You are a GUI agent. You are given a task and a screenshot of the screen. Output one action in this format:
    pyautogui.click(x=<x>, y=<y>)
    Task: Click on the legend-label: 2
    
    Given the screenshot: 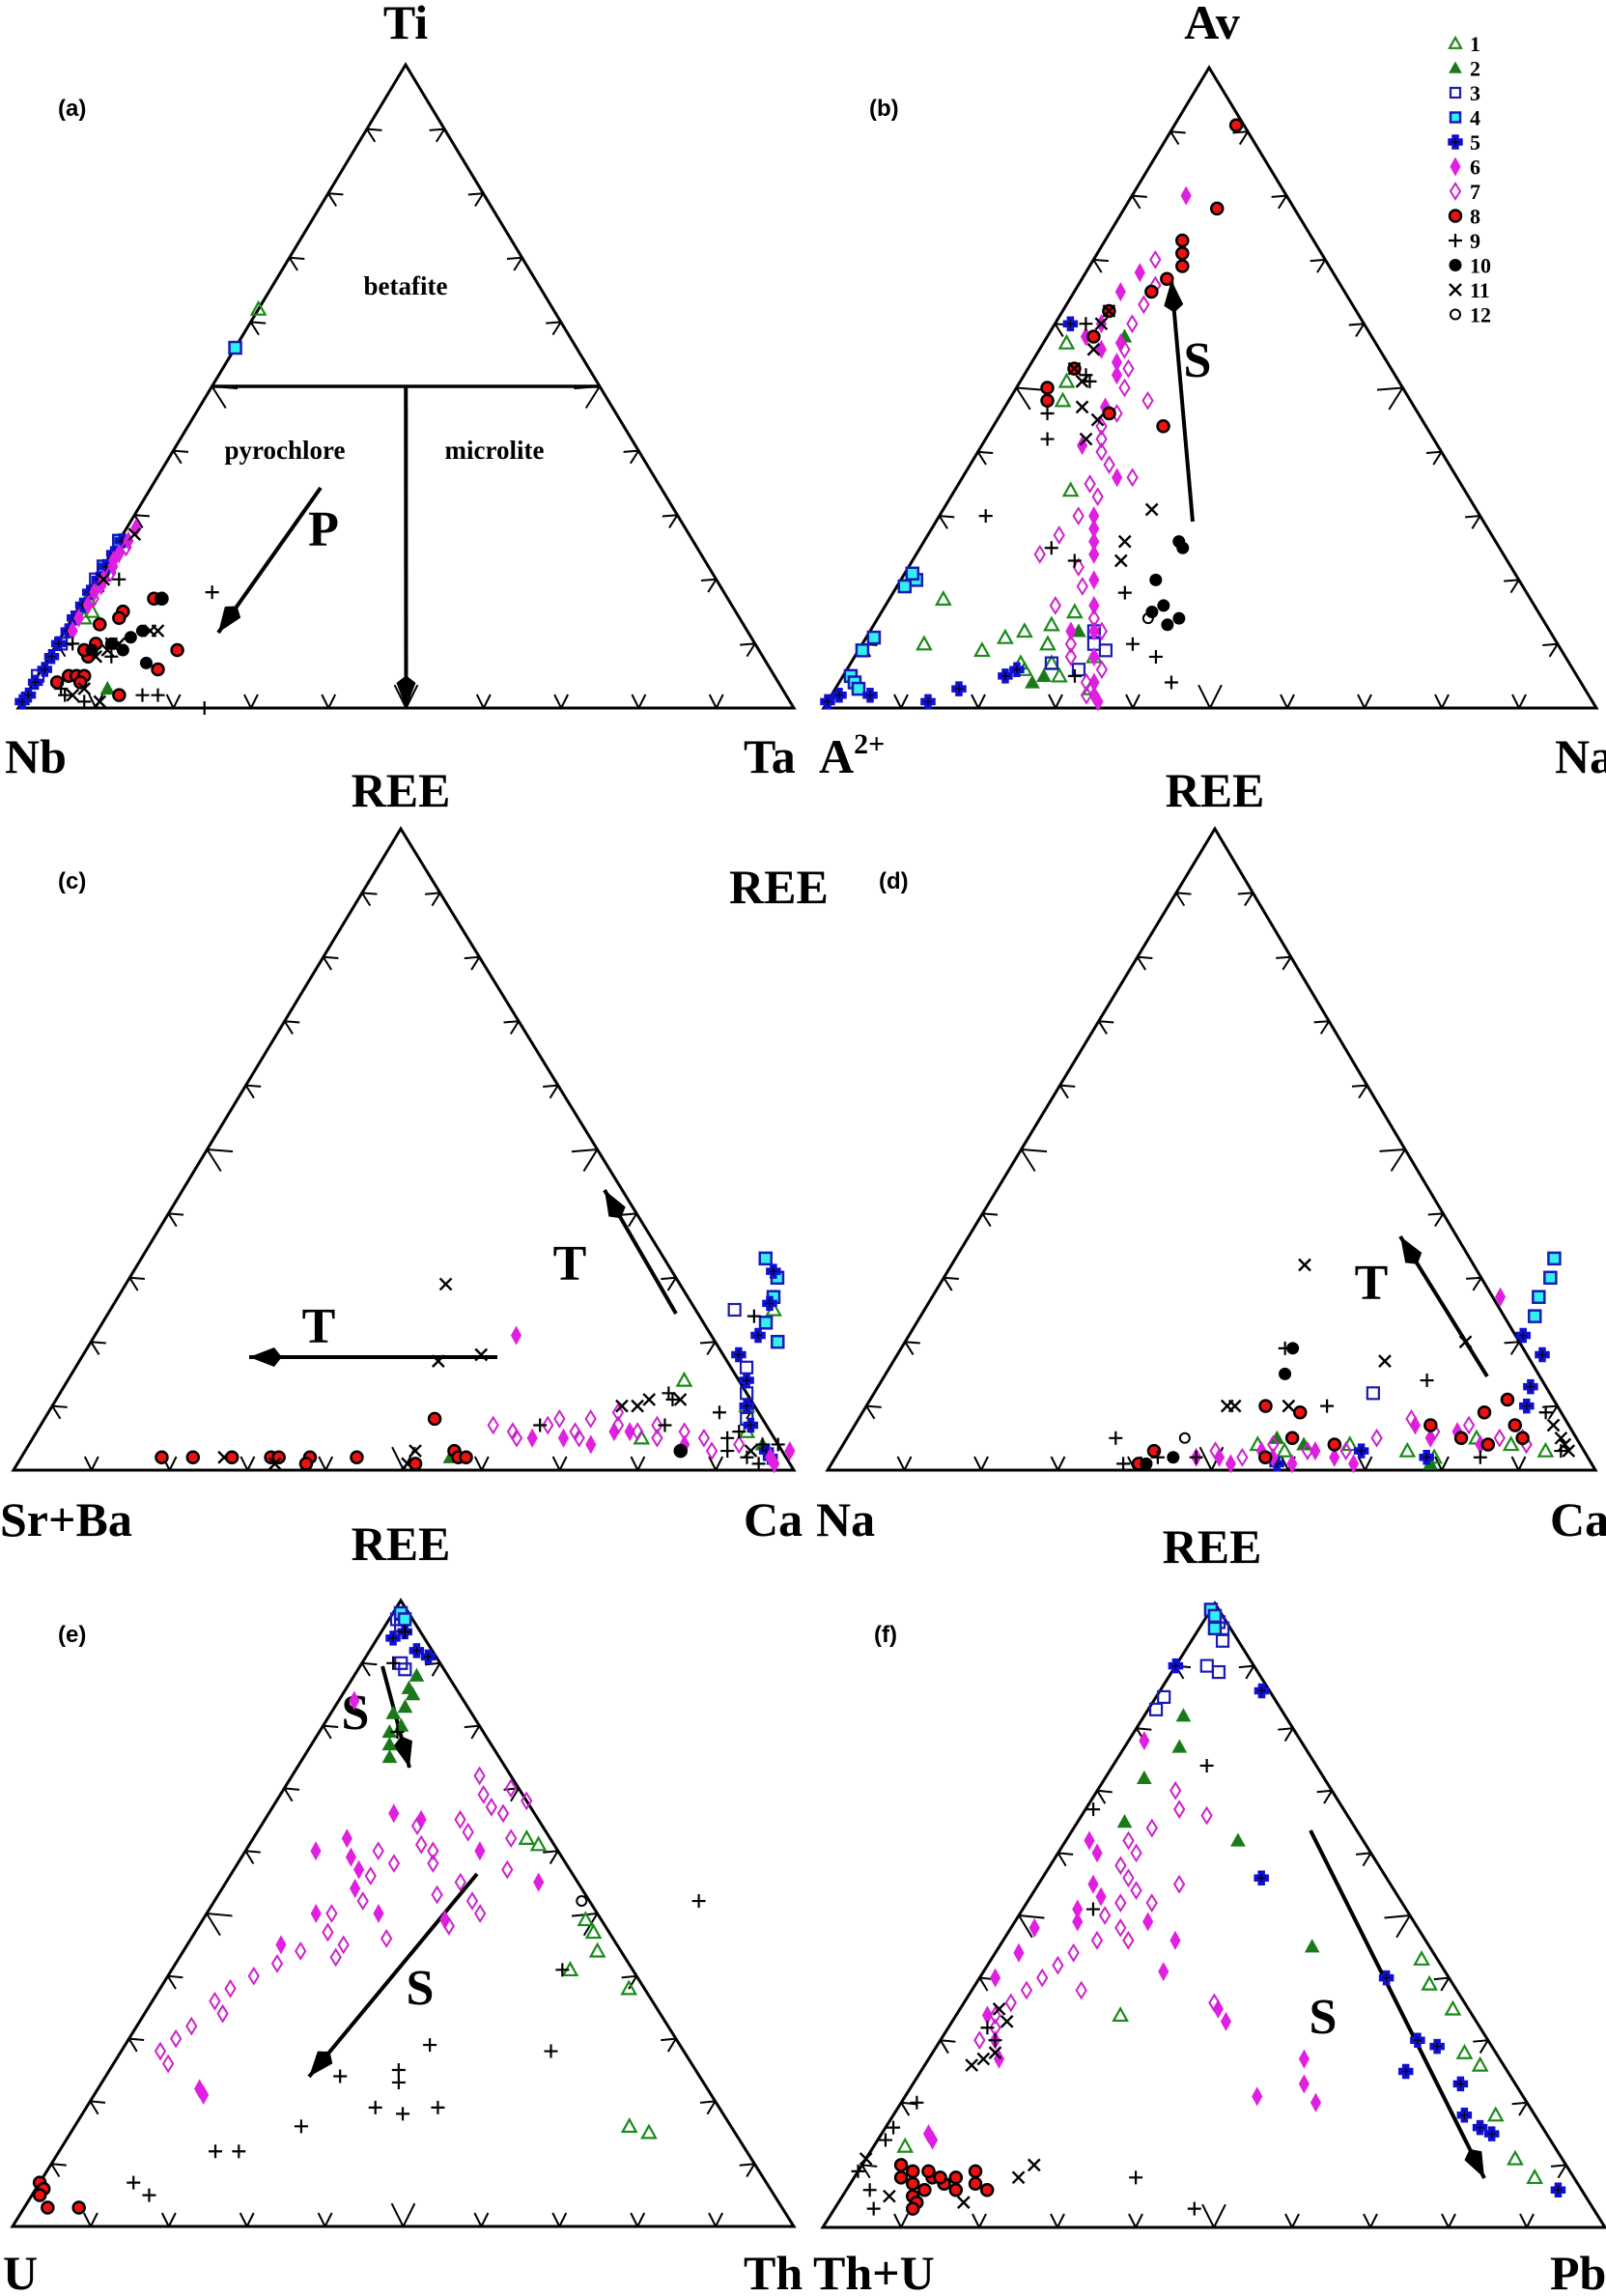 What is the action you would take?
    pyautogui.click(x=1475, y=69)
    